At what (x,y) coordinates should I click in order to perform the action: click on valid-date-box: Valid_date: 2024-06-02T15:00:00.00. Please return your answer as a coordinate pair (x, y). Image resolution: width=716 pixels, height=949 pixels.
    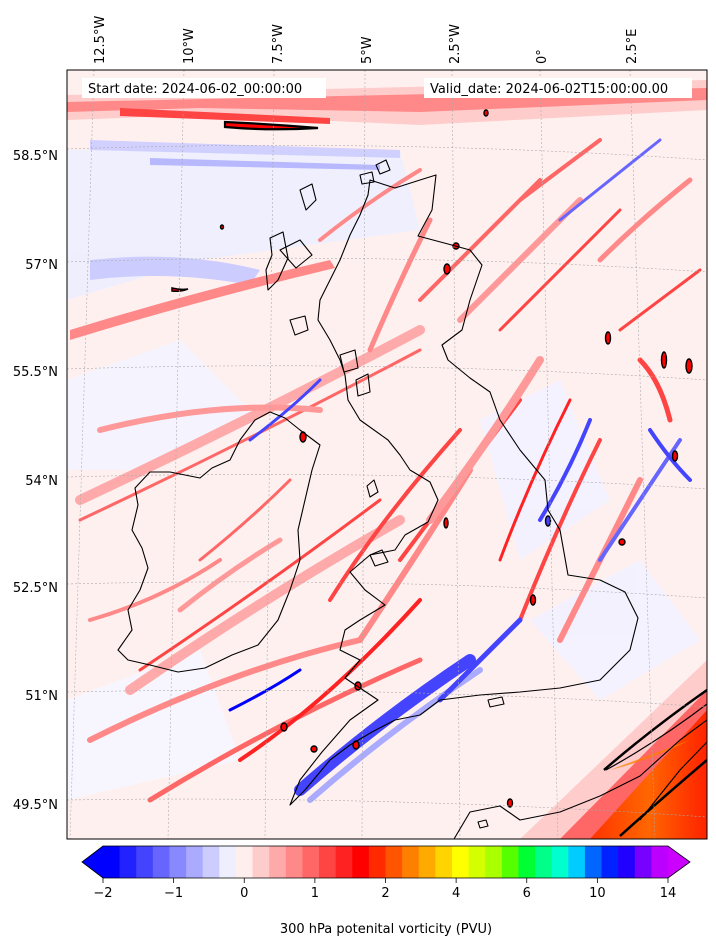
    Looking at the image, I should click on (558, 88).